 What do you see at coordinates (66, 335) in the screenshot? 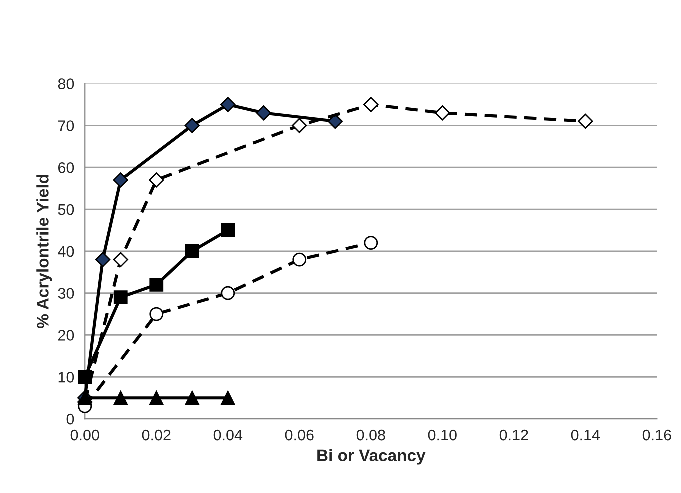
I see `y-tick-label: 20` at bounding box center [66, 335].